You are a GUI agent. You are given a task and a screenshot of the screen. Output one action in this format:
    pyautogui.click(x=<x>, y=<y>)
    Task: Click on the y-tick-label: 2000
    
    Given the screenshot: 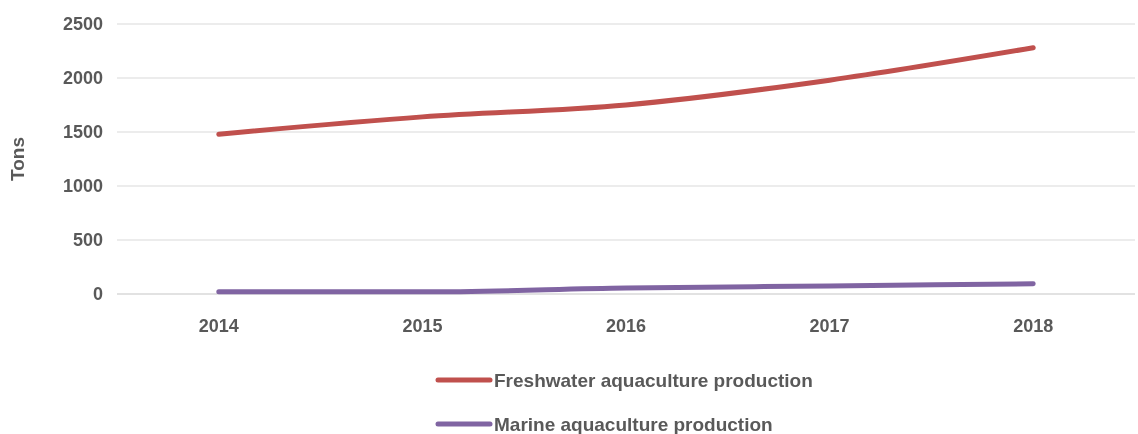 What is the action you would take?
    pyautogui.click(x=82, y=78)
    